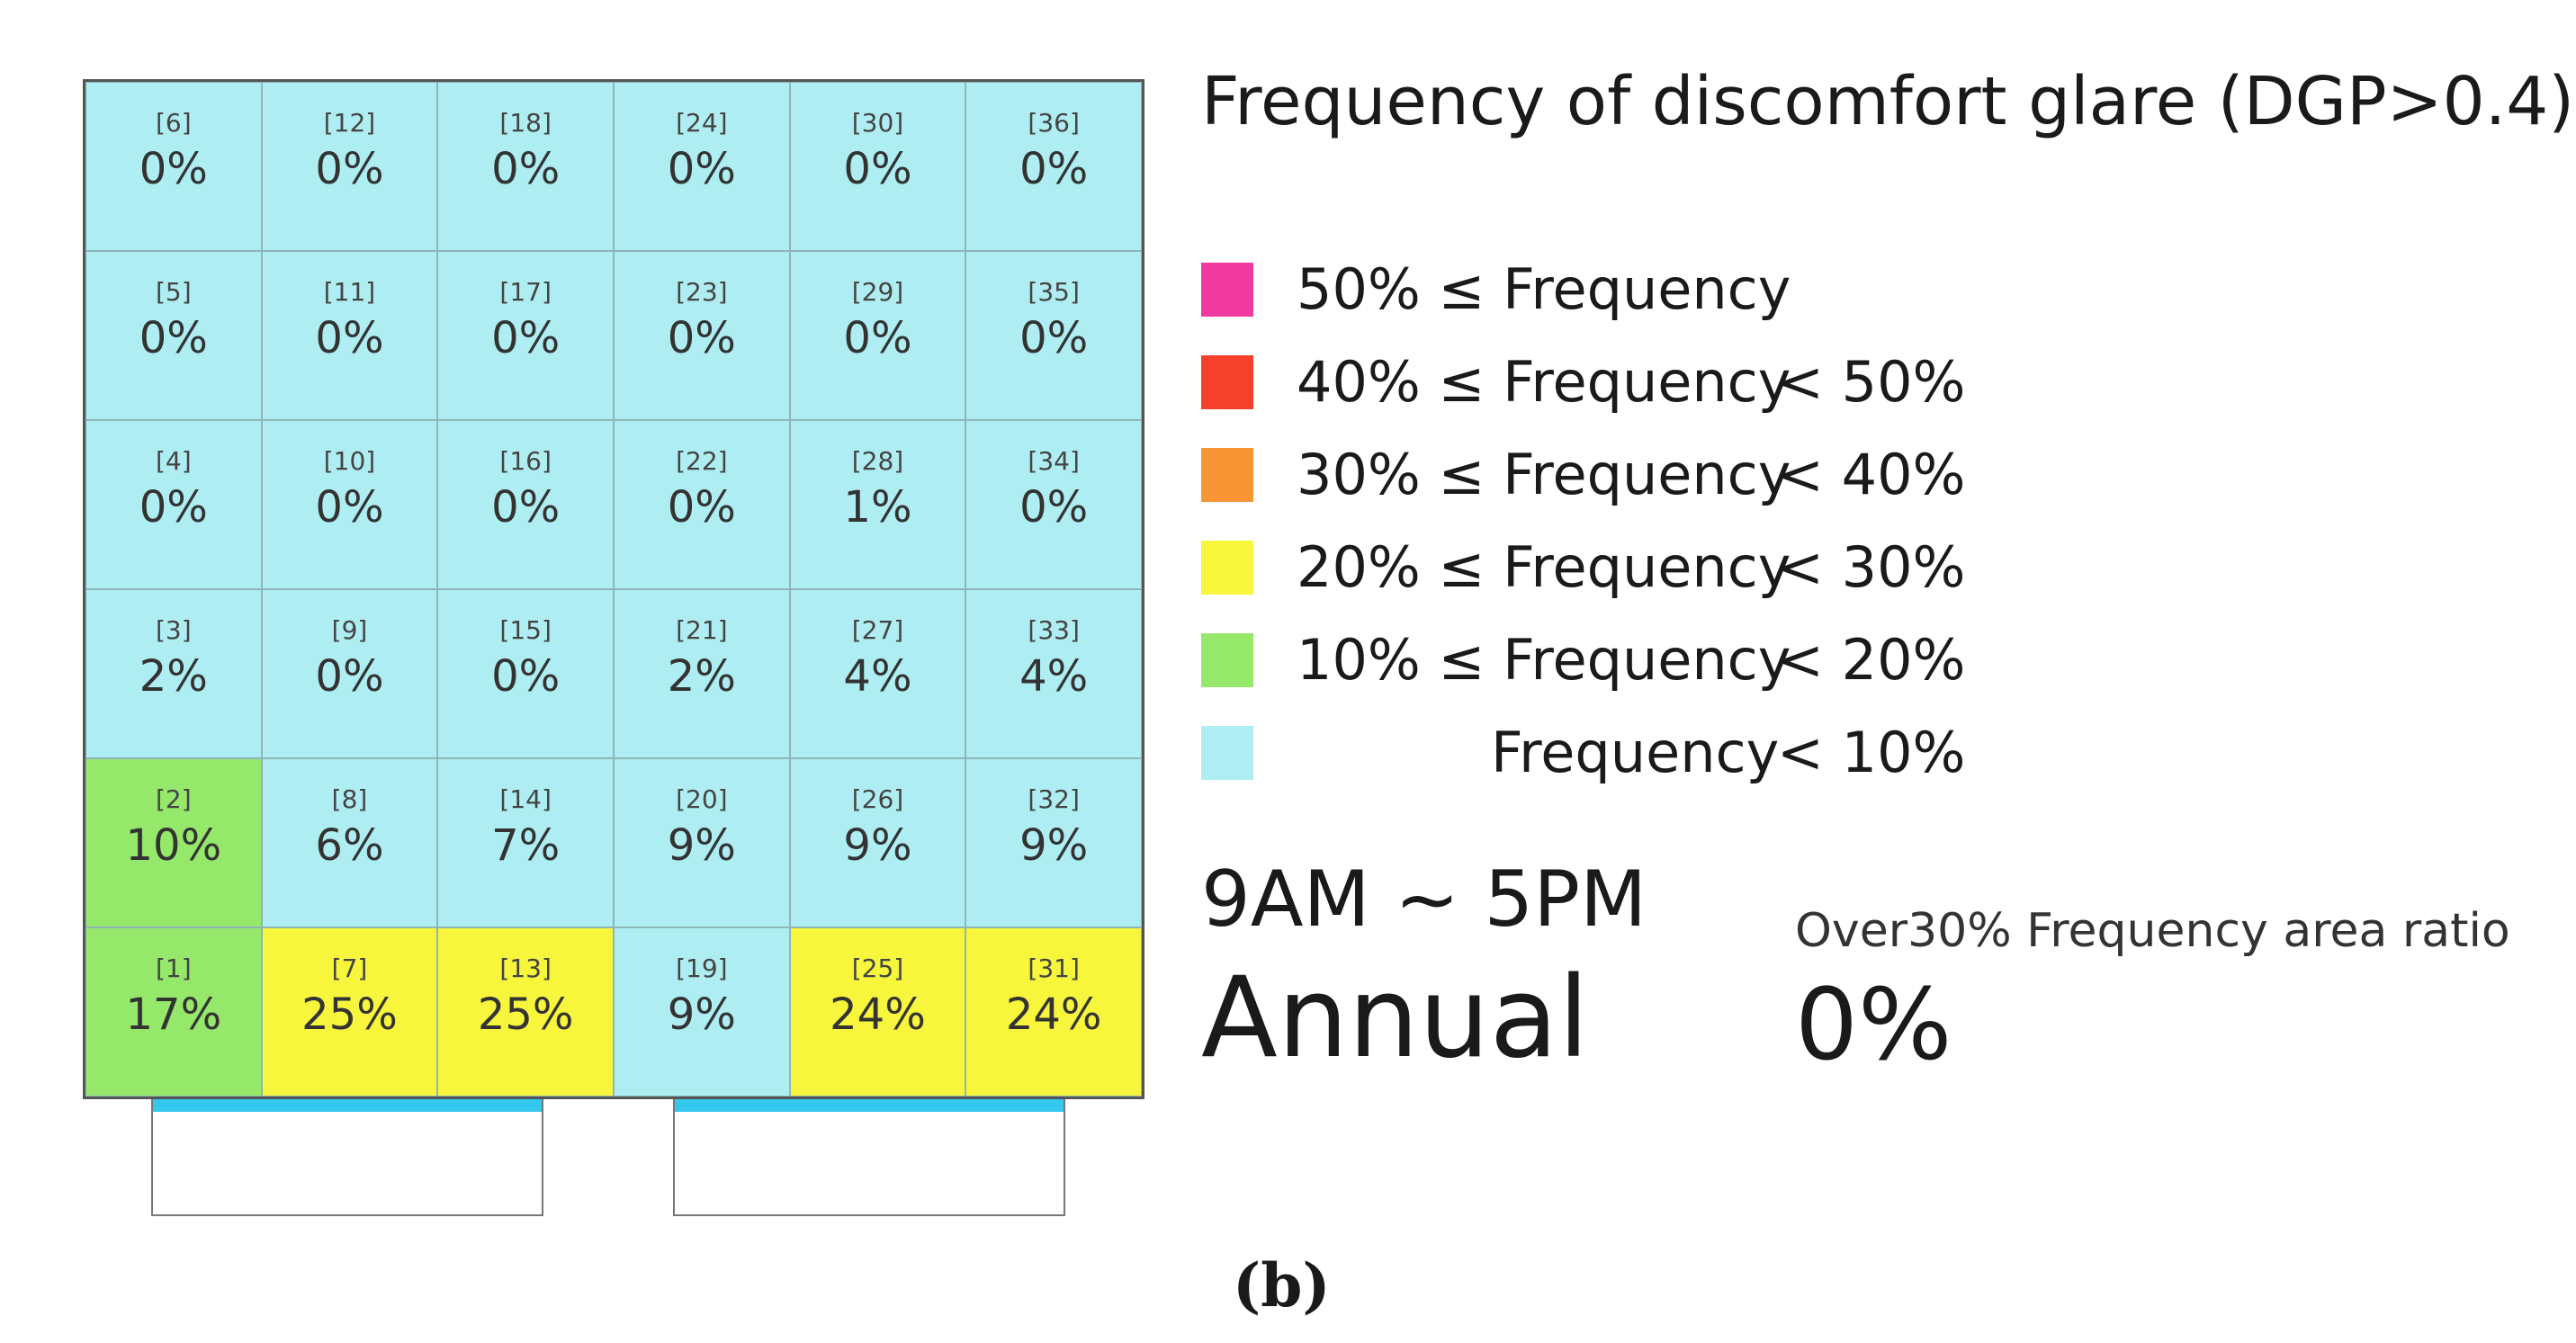 This screenshot has width=2576, height=1343. I want to click on figure-caption: (b), so click(1282, 1285).